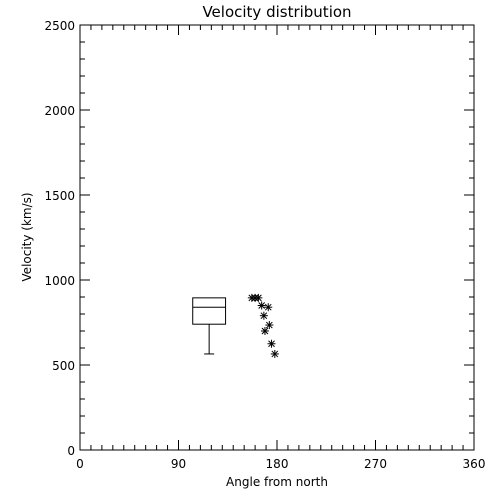 The image size is (500, 500). Describe the element at coordinates (375, 464) in the screenshot. I see `x-tick-label: 270` at that location.